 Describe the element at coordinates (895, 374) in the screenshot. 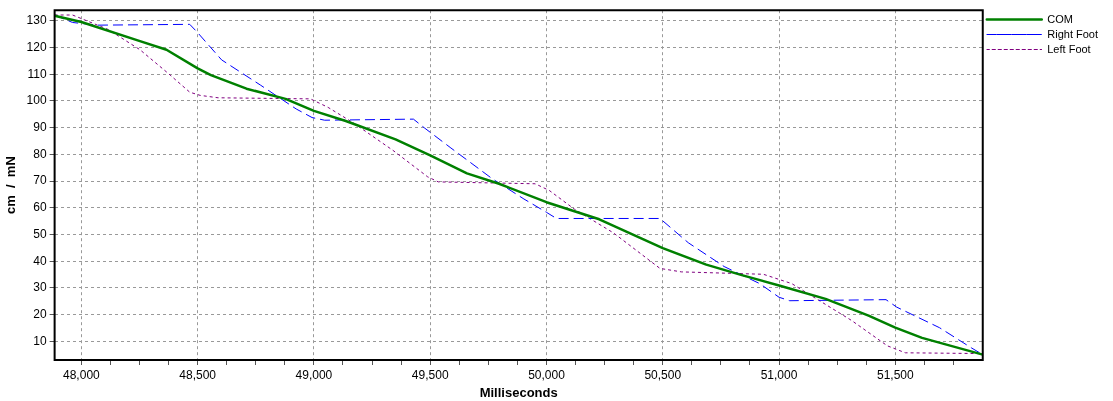

I see `x-tick-label: 51,500` at that location.